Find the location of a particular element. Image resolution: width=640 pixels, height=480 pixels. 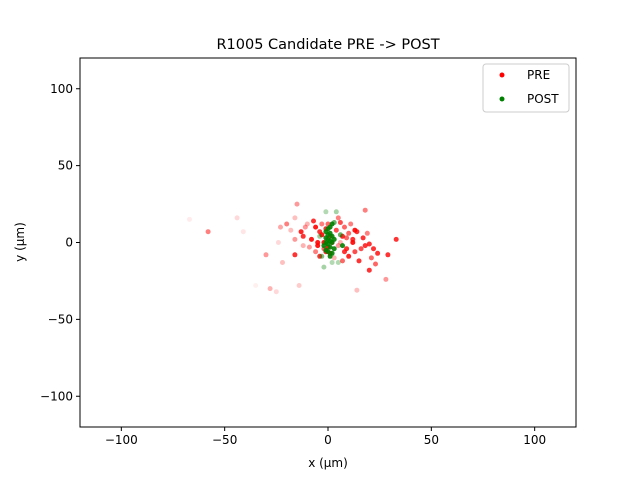

y-tick-label: 100 is located at coordinates (61, 89).